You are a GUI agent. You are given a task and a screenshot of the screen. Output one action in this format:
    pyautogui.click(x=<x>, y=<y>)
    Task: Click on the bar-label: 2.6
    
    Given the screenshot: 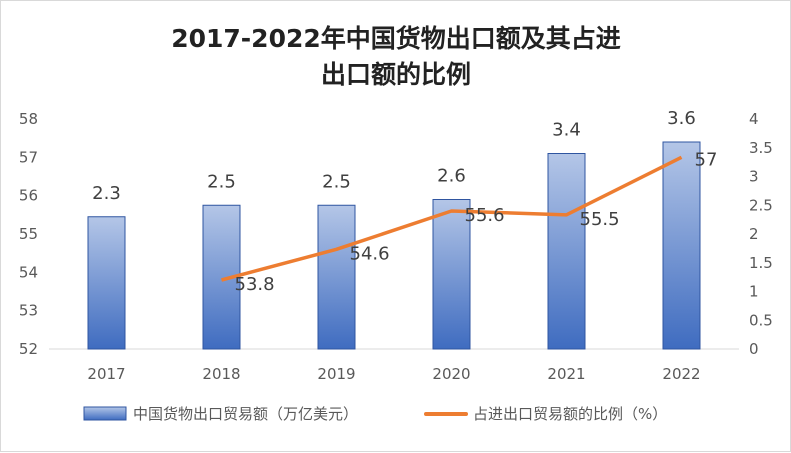 What is the action you would take?
    pyautogui.click(x=451, y=176)
    